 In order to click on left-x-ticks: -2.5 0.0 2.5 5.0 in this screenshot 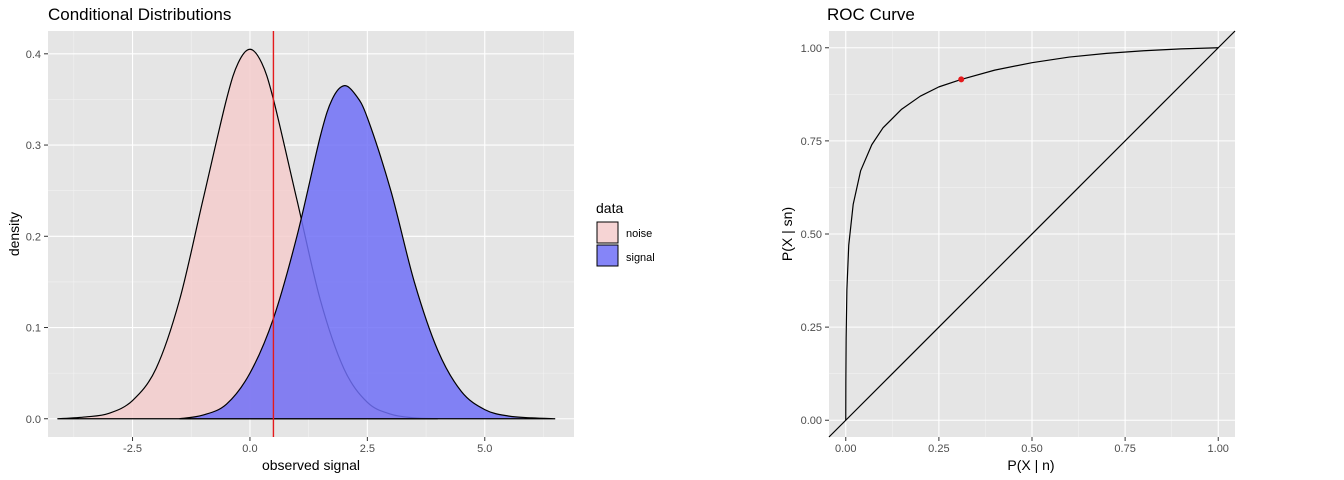, I will do `click(307, 446)`.